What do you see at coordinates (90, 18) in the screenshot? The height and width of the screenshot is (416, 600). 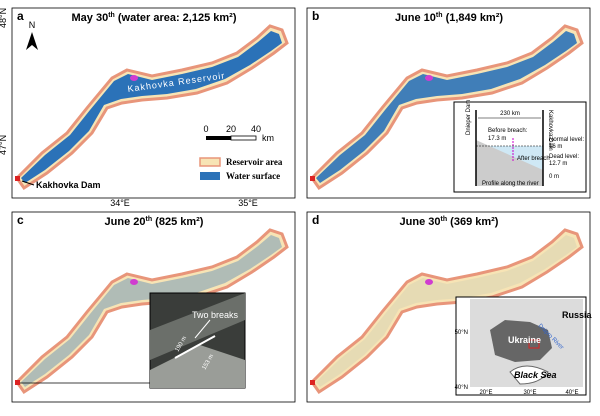 I see `title-date: May 30` at bounding box center [90, 18].